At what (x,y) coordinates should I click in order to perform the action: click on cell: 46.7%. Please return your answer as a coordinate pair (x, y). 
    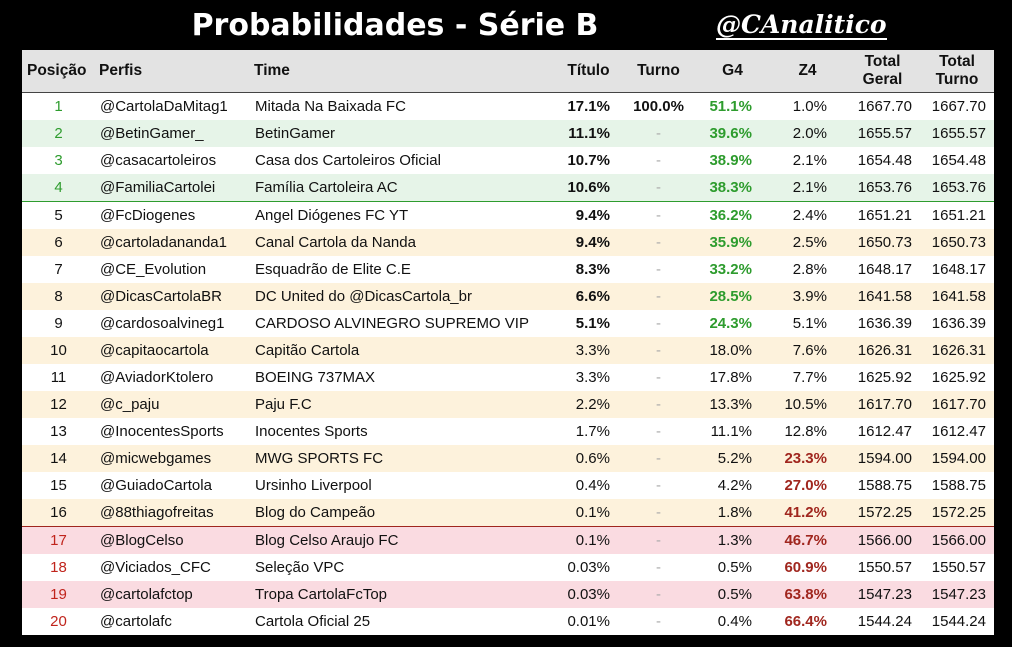
    Looking at the image, I should click on (807, 540).